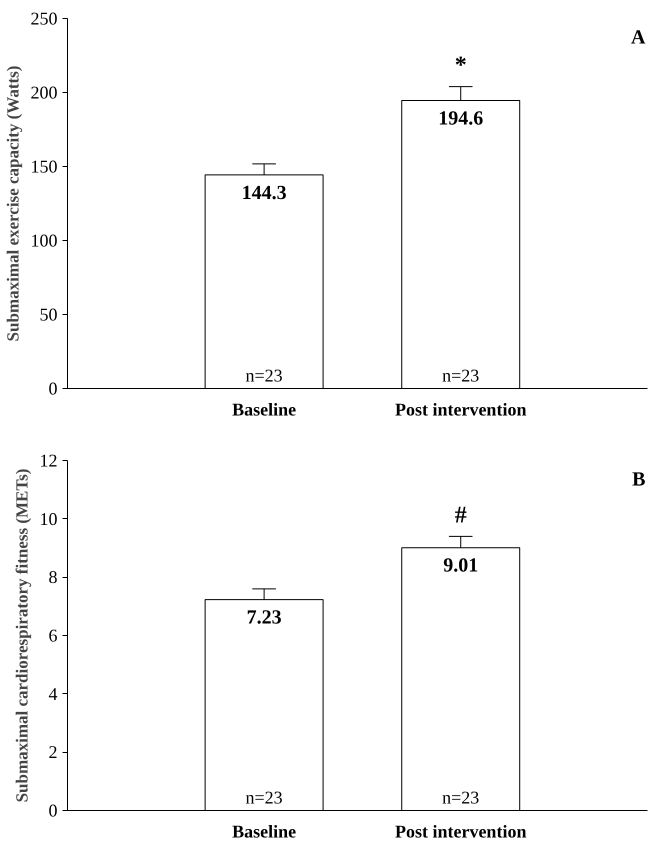 The width and height of the screenshot is (649, 844). I want to click on y-tick-label: 6, so click(53, 636).